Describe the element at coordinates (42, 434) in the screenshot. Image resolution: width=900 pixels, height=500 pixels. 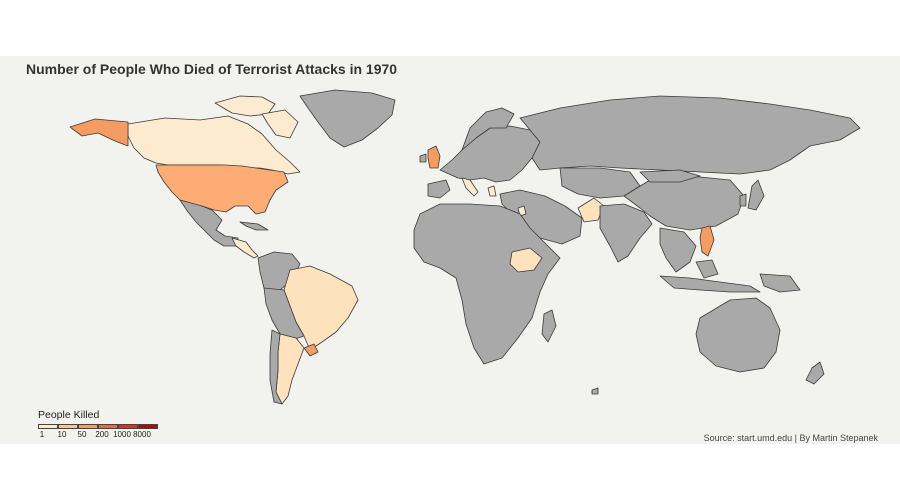
I see `legend-label: 1` at that location.